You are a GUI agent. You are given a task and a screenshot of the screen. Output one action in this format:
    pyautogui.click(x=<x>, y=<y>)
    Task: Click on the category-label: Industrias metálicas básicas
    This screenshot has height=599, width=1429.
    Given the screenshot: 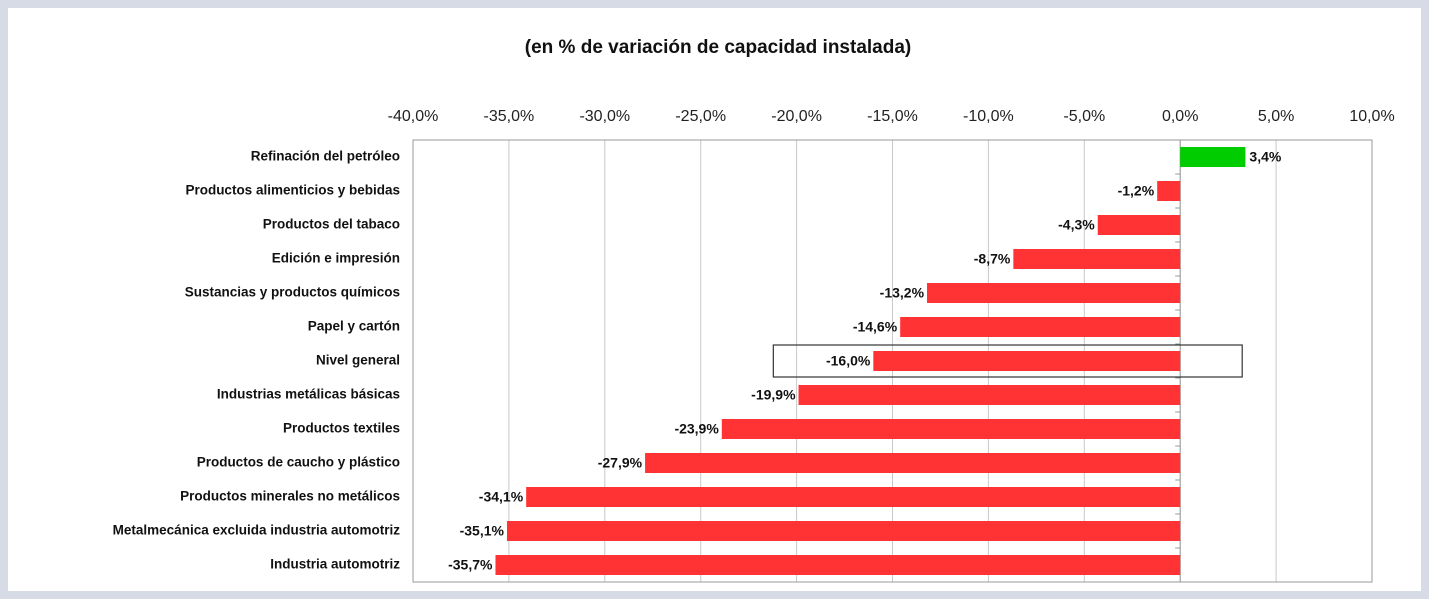 What is the action you would take?
    pyautogui.click(x=308, y=394)
    